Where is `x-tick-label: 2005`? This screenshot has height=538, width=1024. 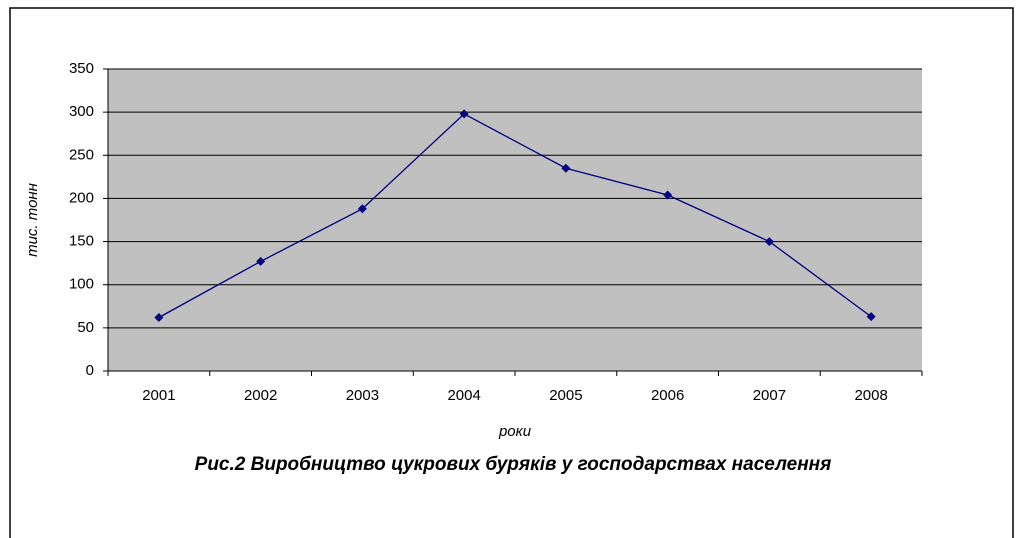
x-tick-label: 2005 is located at coordinates (565, 395).